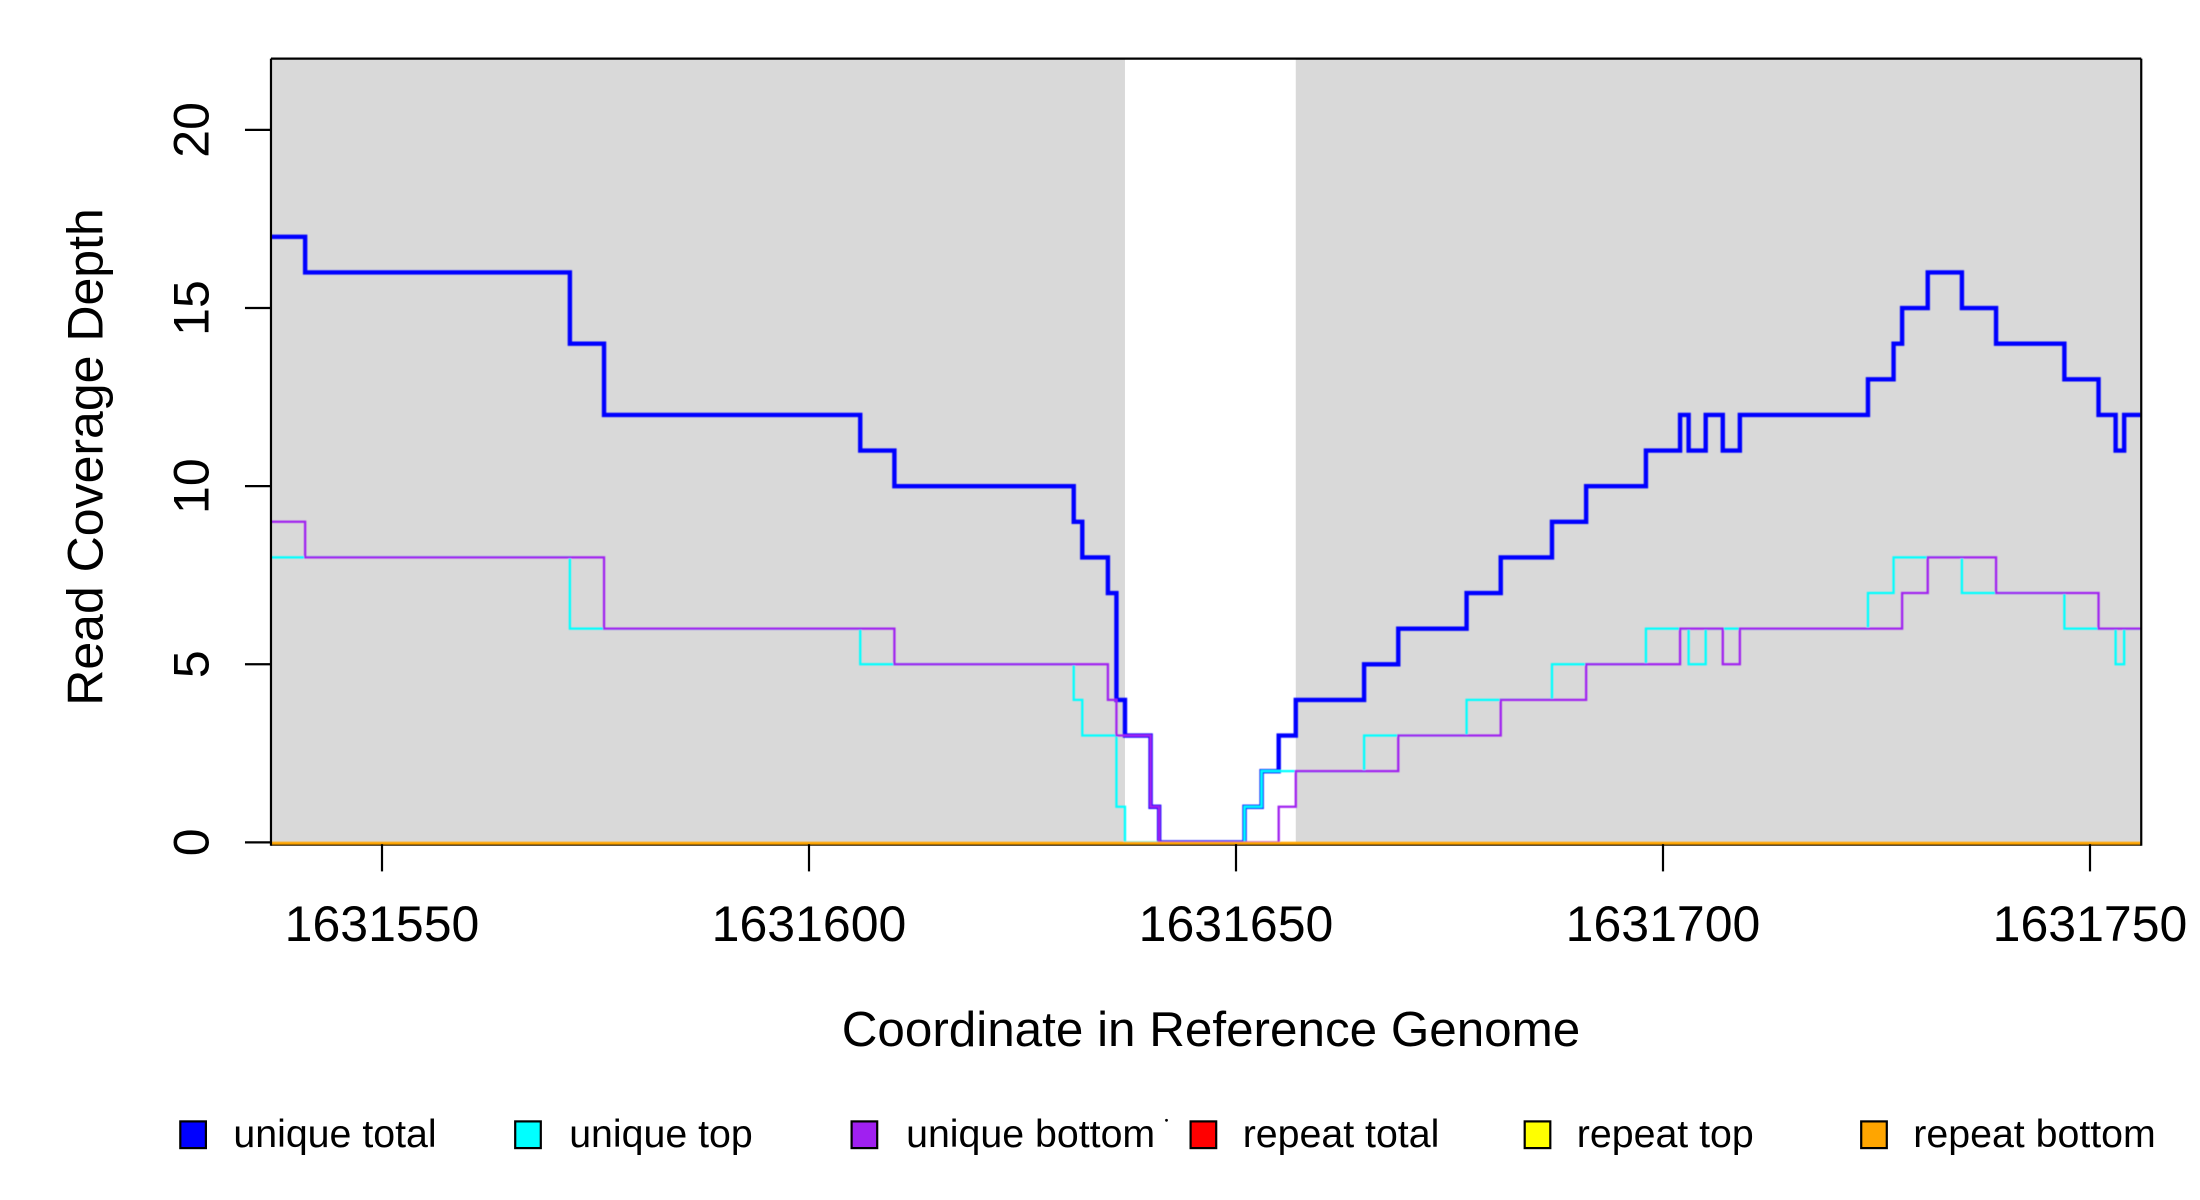 The height and width of the screenshot is (1200, 2200). Describe the element at coordinates (192, 486) in the screenshot. I see `svg-text: 10` at that location.